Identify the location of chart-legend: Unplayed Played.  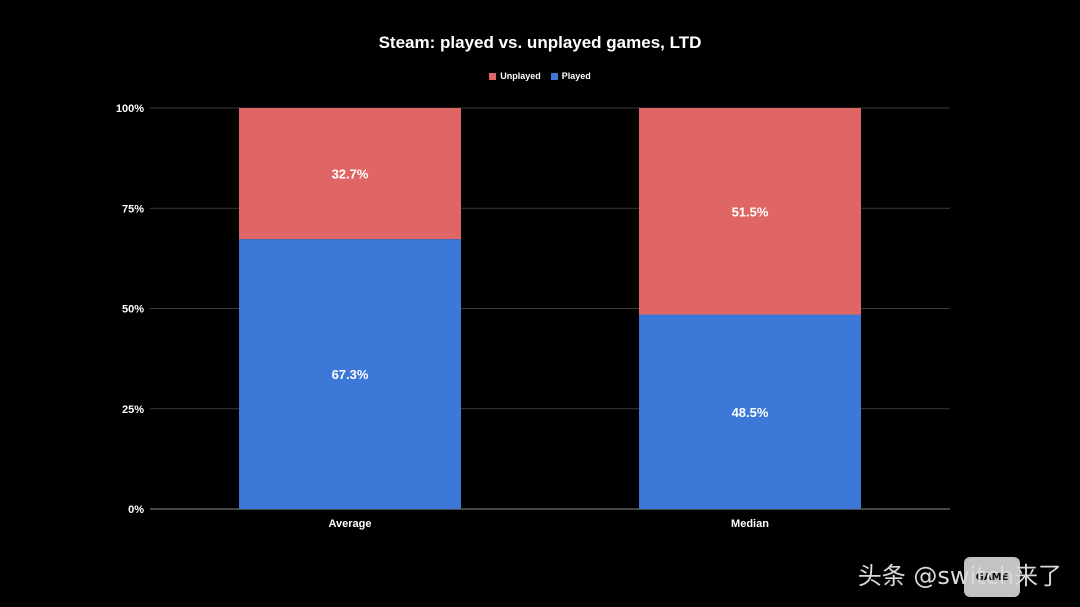
(540, 76).